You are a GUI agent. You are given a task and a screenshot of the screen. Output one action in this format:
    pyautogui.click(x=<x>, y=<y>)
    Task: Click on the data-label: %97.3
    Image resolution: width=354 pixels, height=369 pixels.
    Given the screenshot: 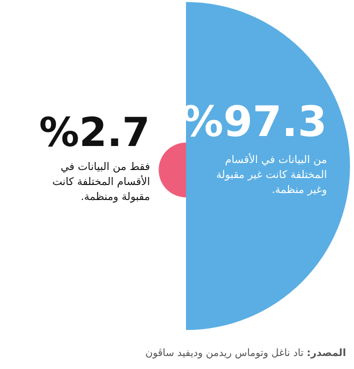 What is the action you would take?
    pyautogui.click(x=254, y=121)
    